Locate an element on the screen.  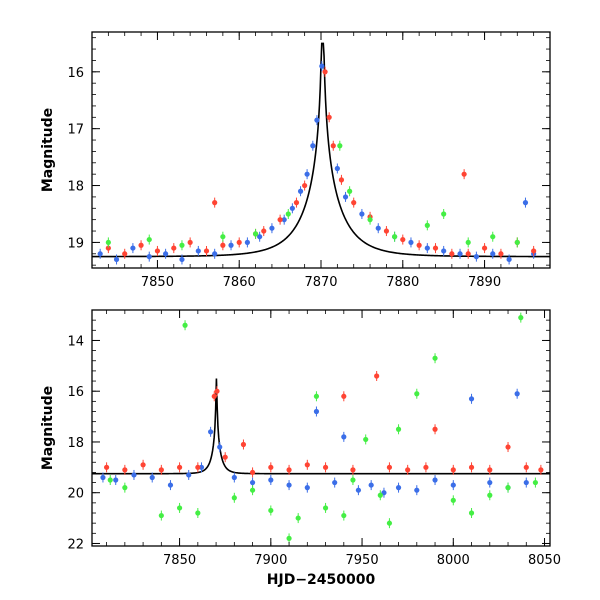
bottom-model-curve is located at coordinates (321, 426).